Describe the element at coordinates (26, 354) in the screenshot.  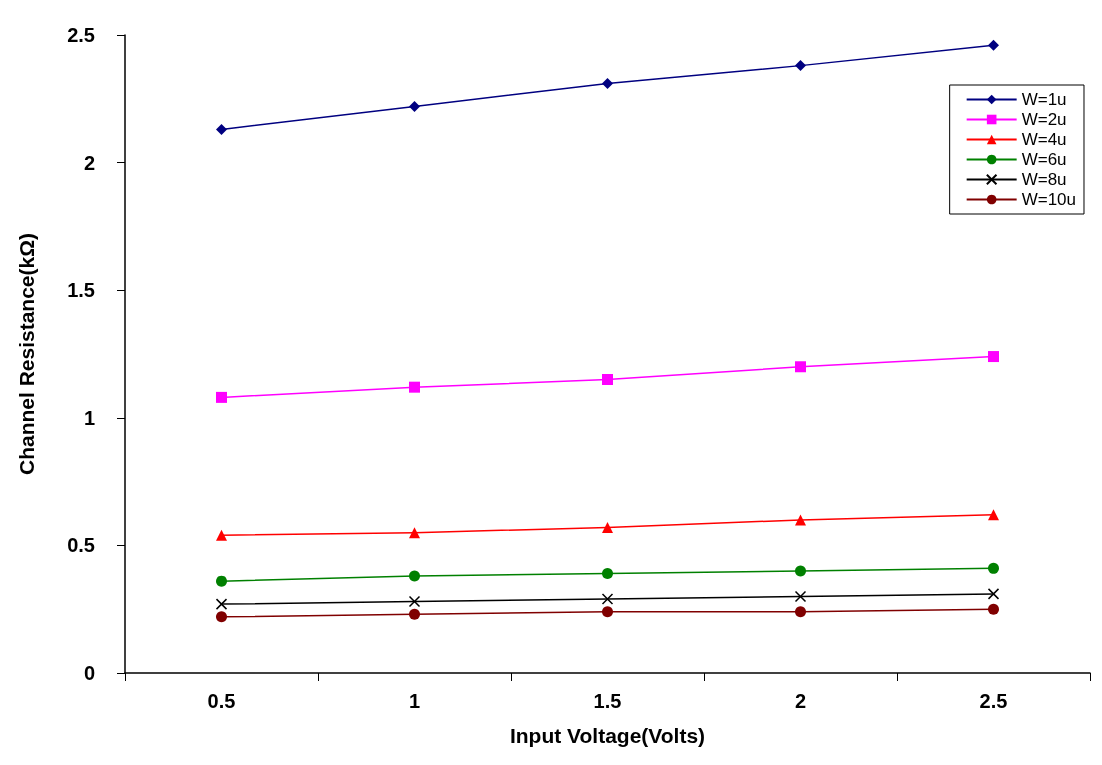
I see `y-axis-title: Channel Resistance(kΩ)` at that location.